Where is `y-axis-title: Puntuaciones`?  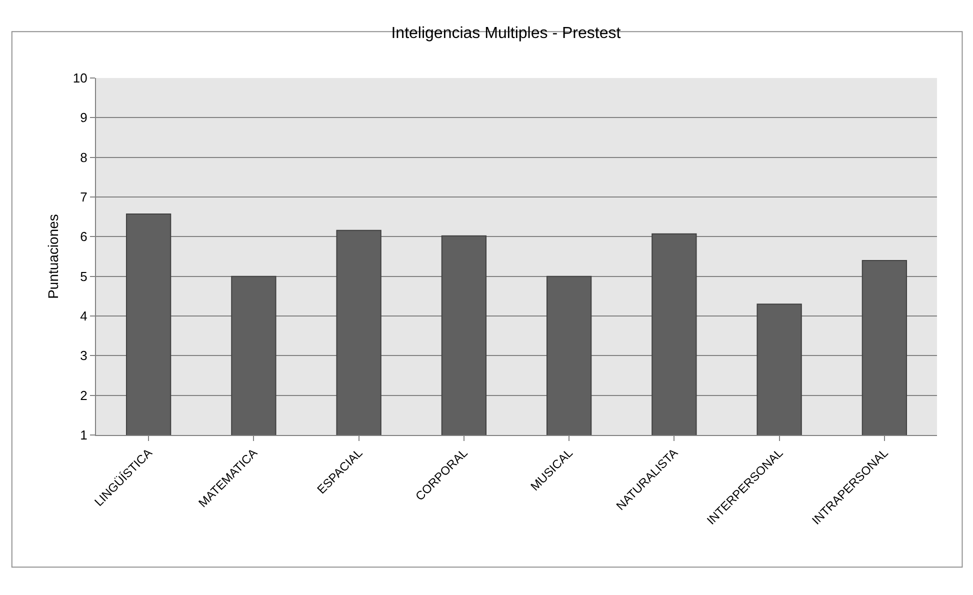
y-axis-title: Puntuaciones is located at coordinates (53, 256).